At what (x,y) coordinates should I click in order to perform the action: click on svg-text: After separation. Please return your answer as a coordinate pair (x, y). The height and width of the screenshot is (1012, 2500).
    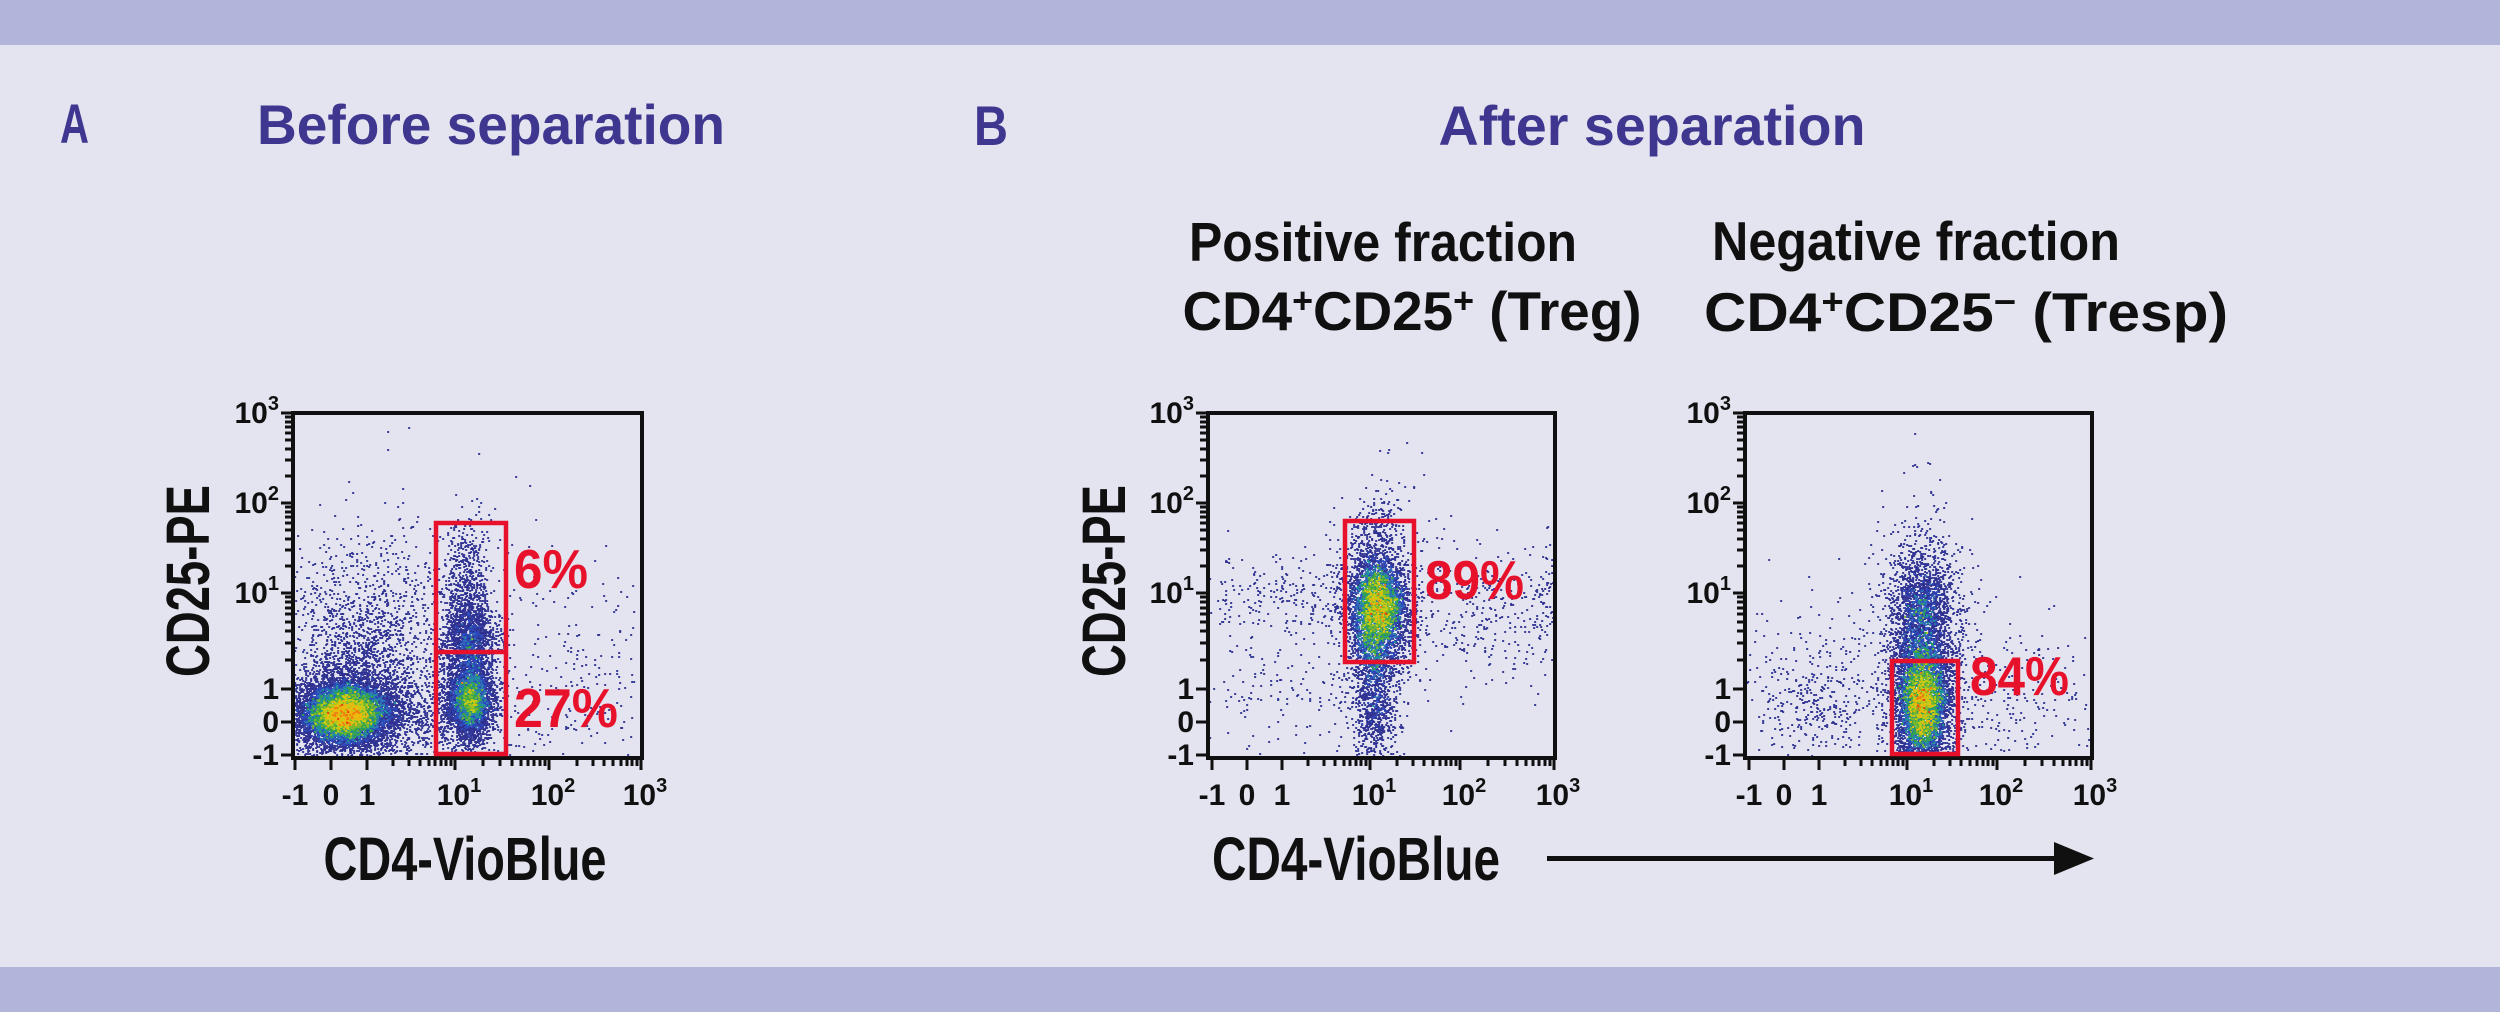
    Looking at the image, I should click on (1652, 125).